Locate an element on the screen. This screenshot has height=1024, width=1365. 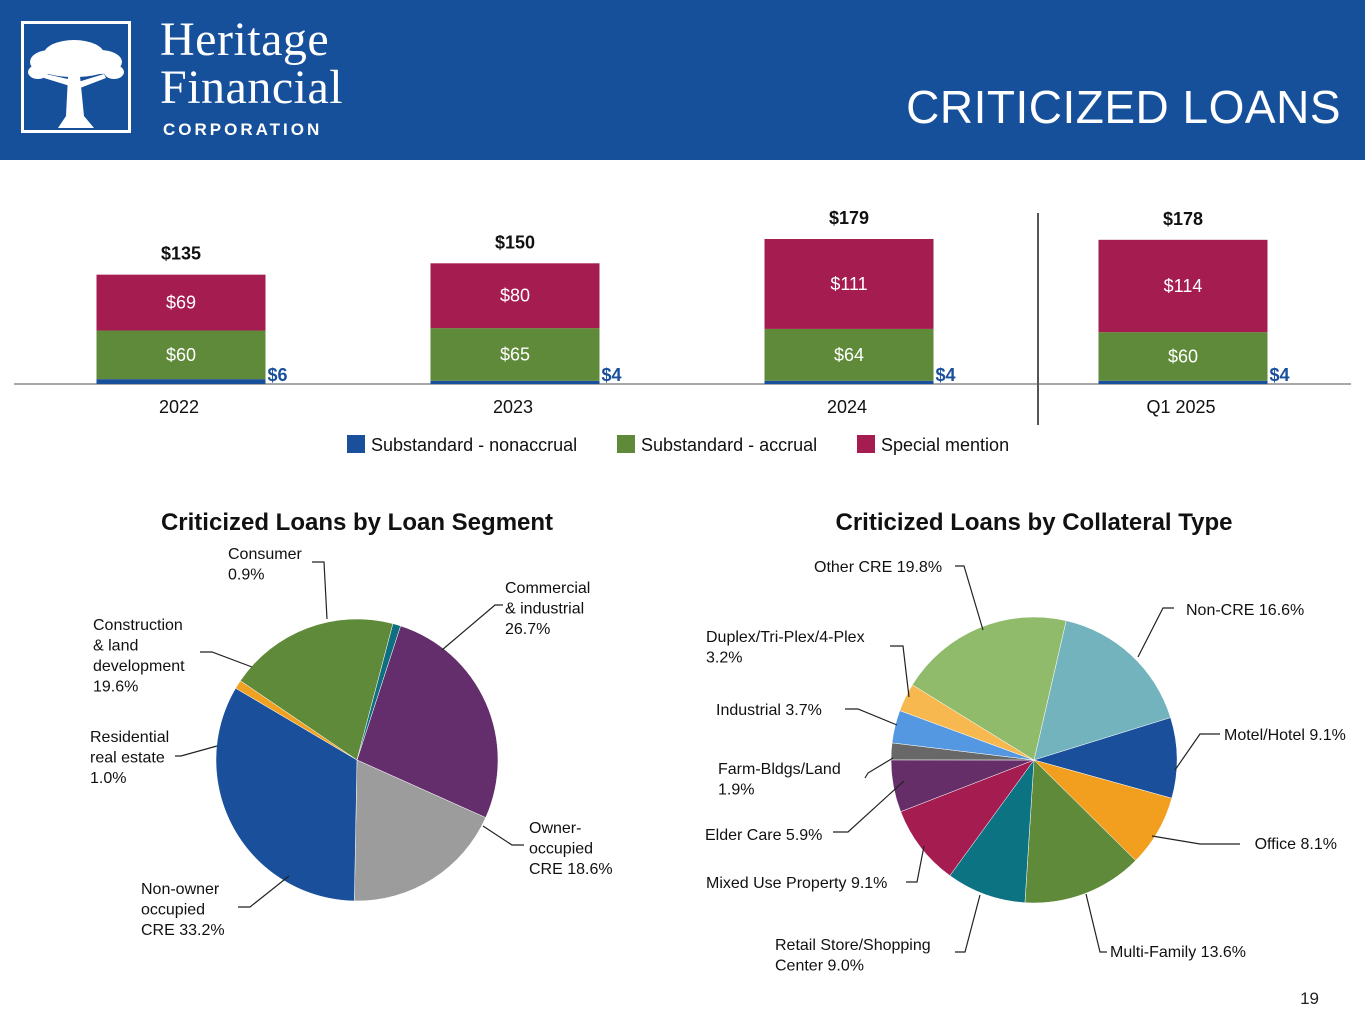
pie-label-retail-store-shopping-center: Retail Store/Shopping Center 9.0% is located at coordinates (853, 956).